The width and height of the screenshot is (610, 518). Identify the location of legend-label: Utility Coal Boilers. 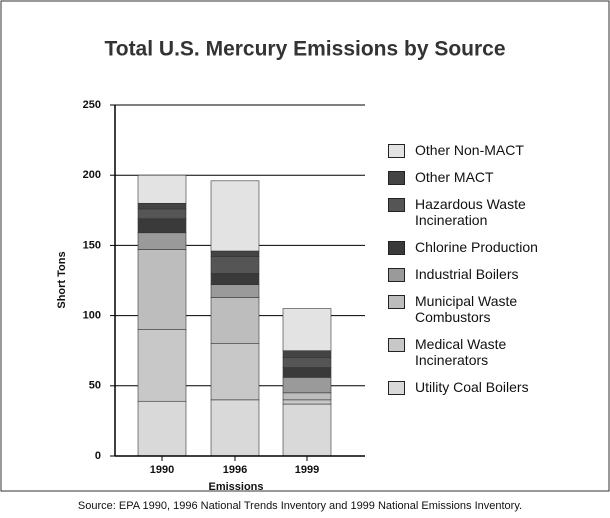
(472, 387).